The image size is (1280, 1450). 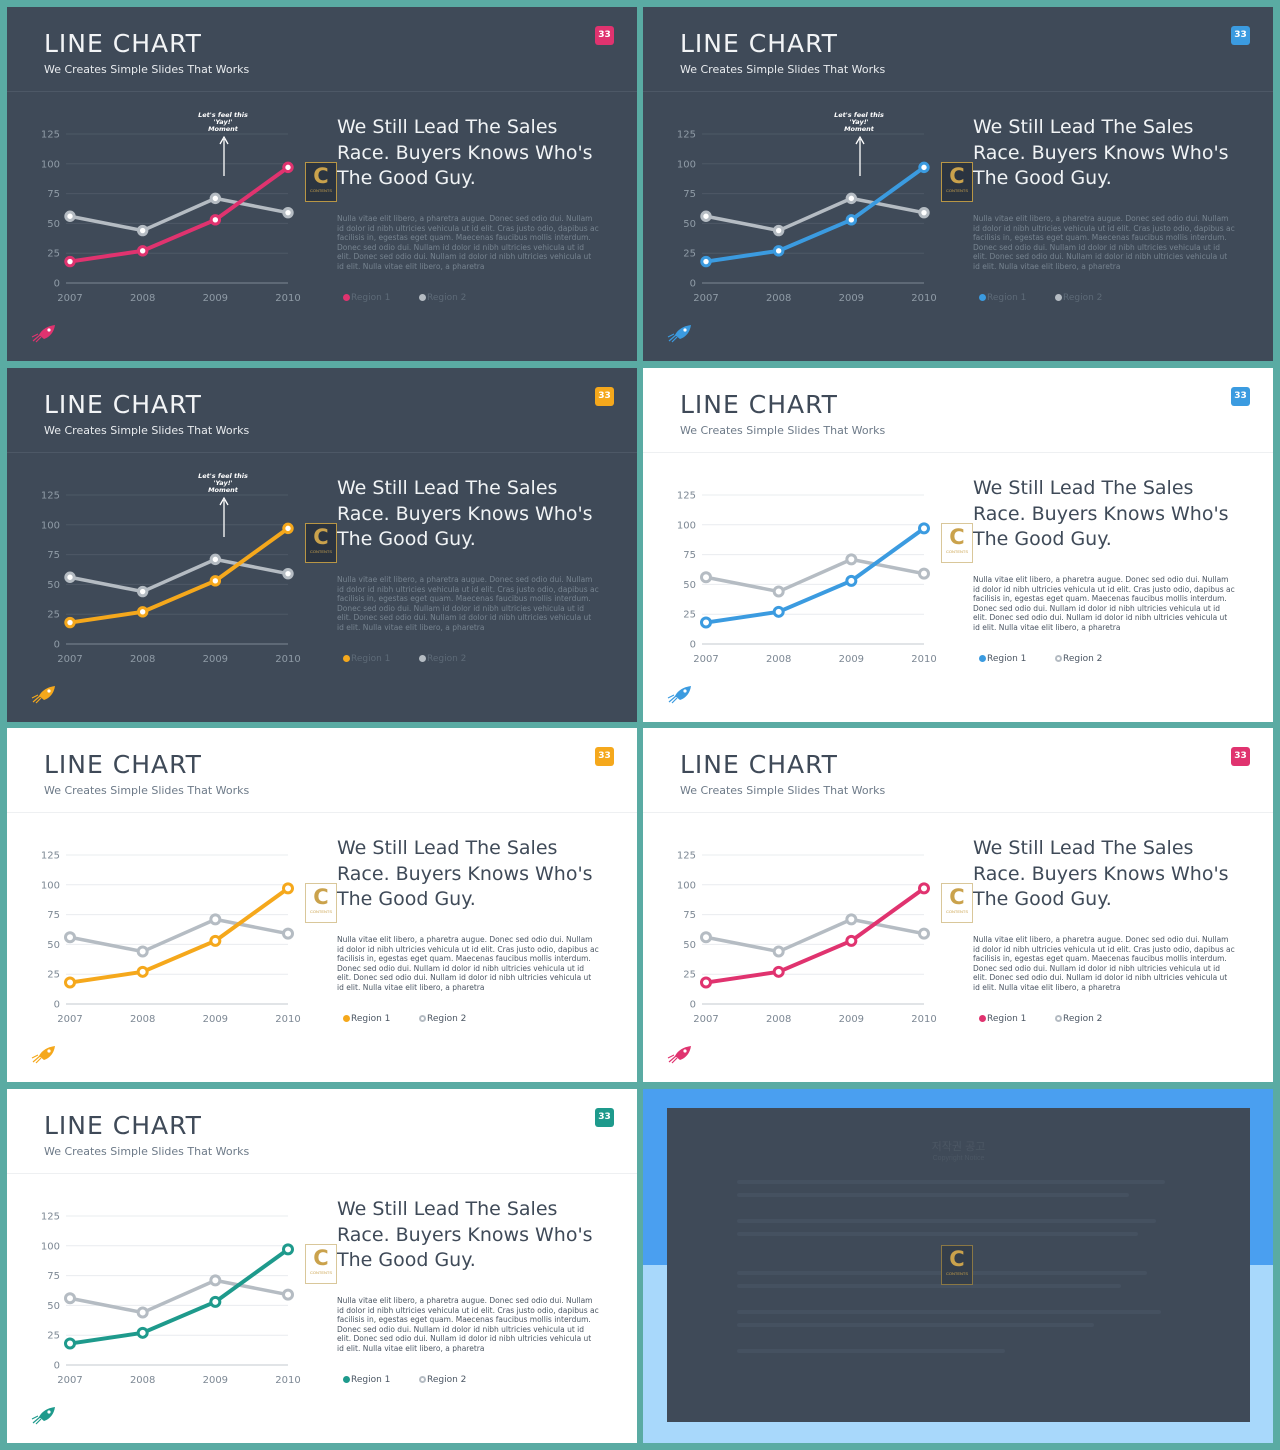 What do you see at coordinates (321, 543) in the screenshot?
I see `logo-icon: C CONTENTS` at bounding box center [321, 543].